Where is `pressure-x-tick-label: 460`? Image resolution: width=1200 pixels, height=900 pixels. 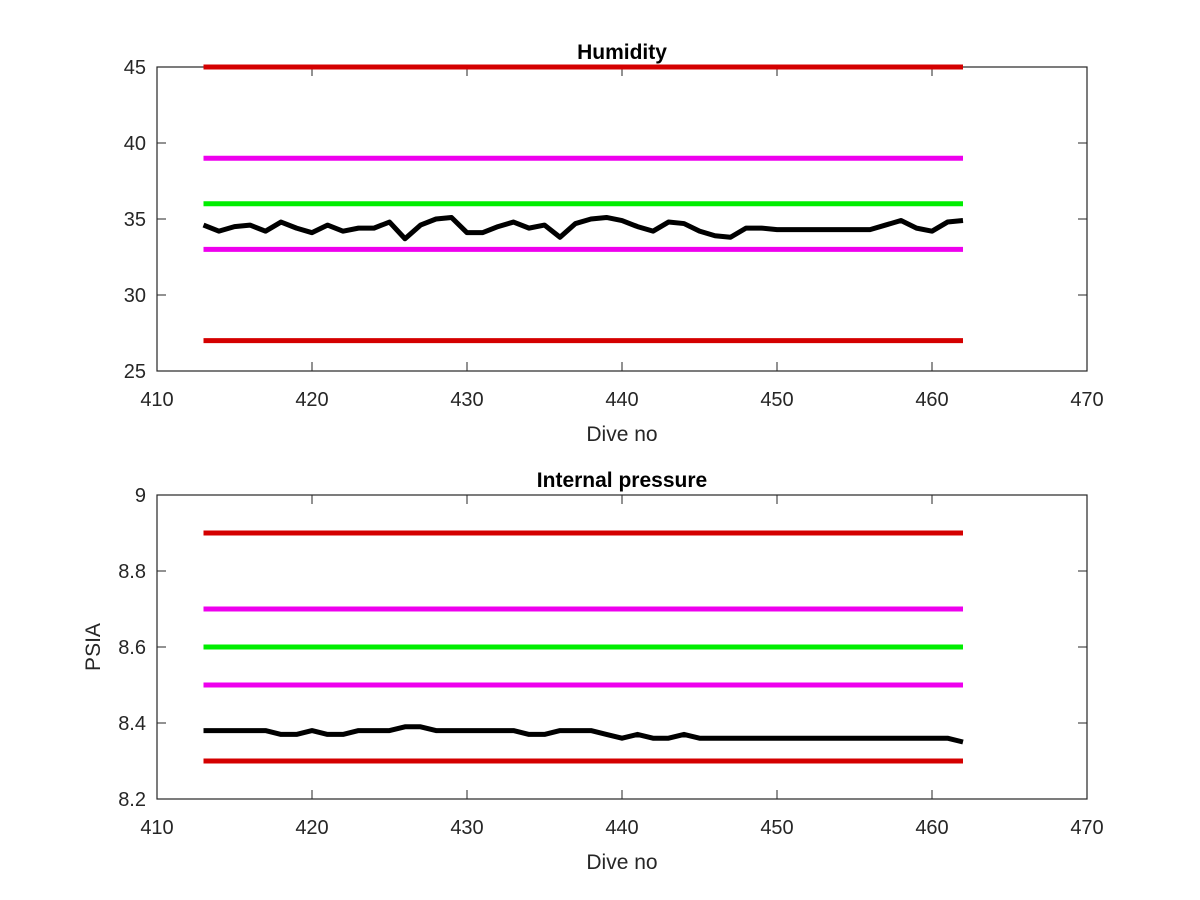 pressure-x-tick-label: 460 is located at coordinates (931, 828).